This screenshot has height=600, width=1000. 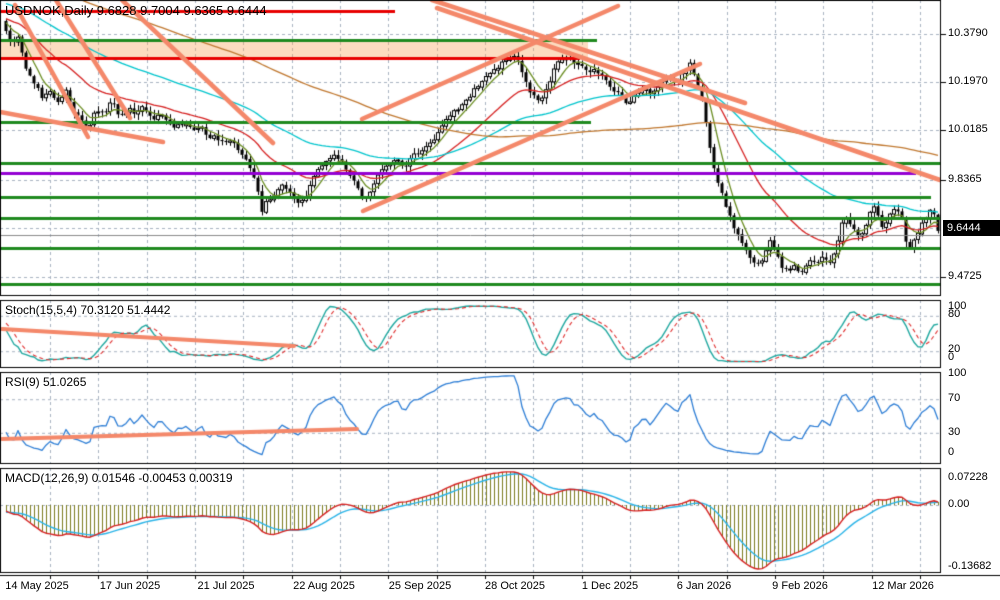 What do you see at coordinates (968, 33) in the screenshot?
I see `axis-price-label: 10.3790` at bounding box center [968, 33].